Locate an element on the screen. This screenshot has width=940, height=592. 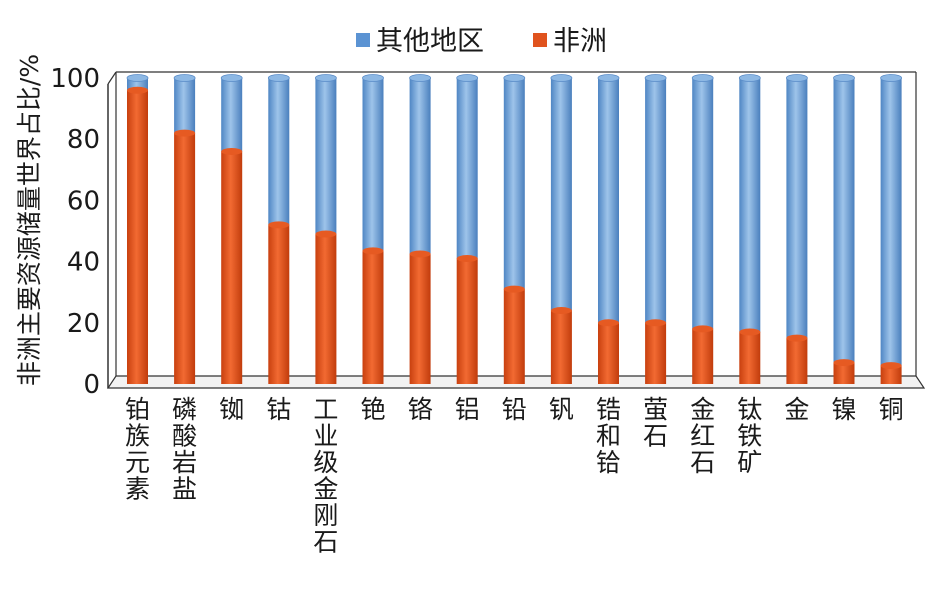
top-left-corner-edge is located at coordinates (112, 78).